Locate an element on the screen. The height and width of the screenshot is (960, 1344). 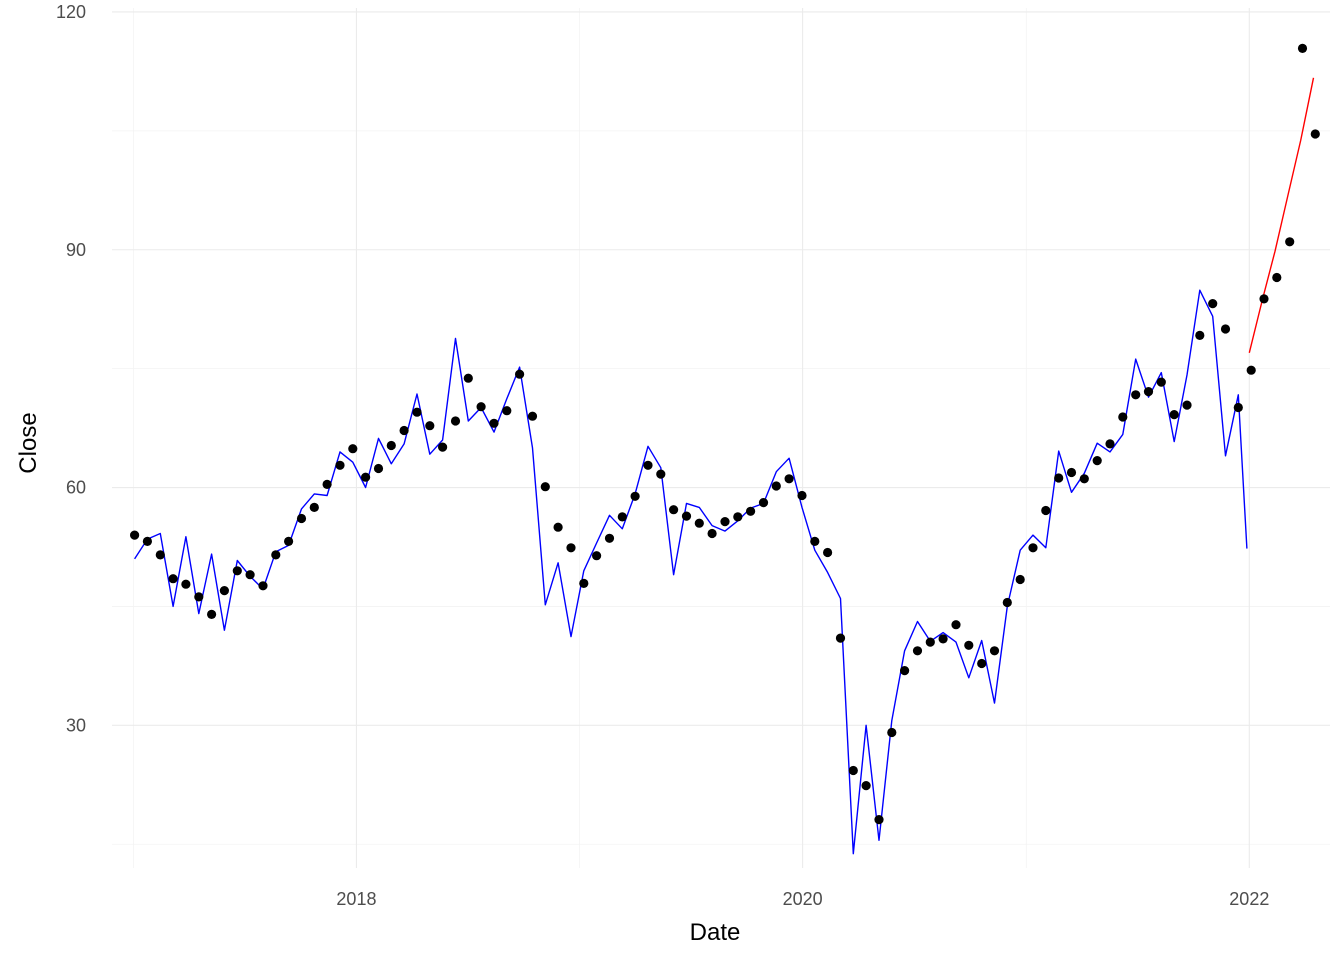
x-axis-title: Date is located at coordinates (715, 932).